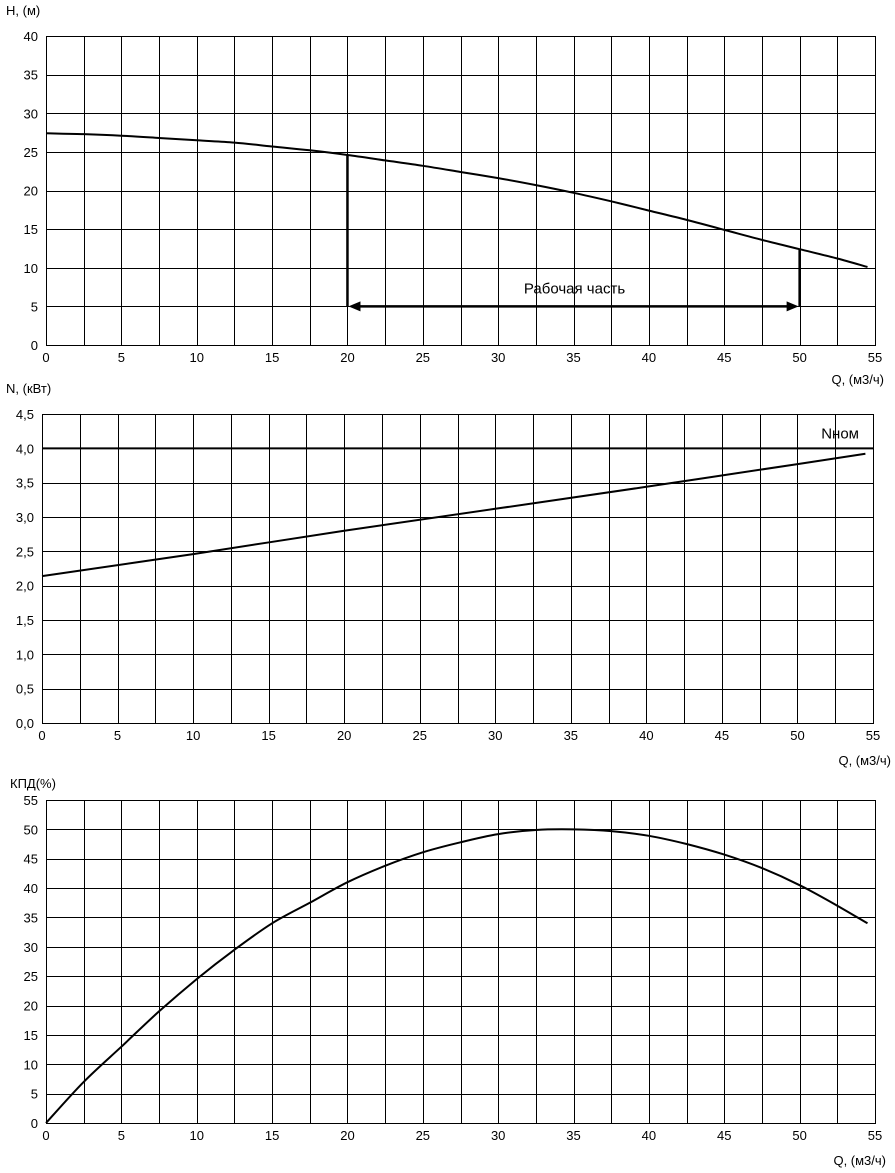 The width and height of the screenshot is (895, 1173). Describe the element at coordinates (31, 36) in the screenshot. I see `head-y-tick-label: 40` at that location.